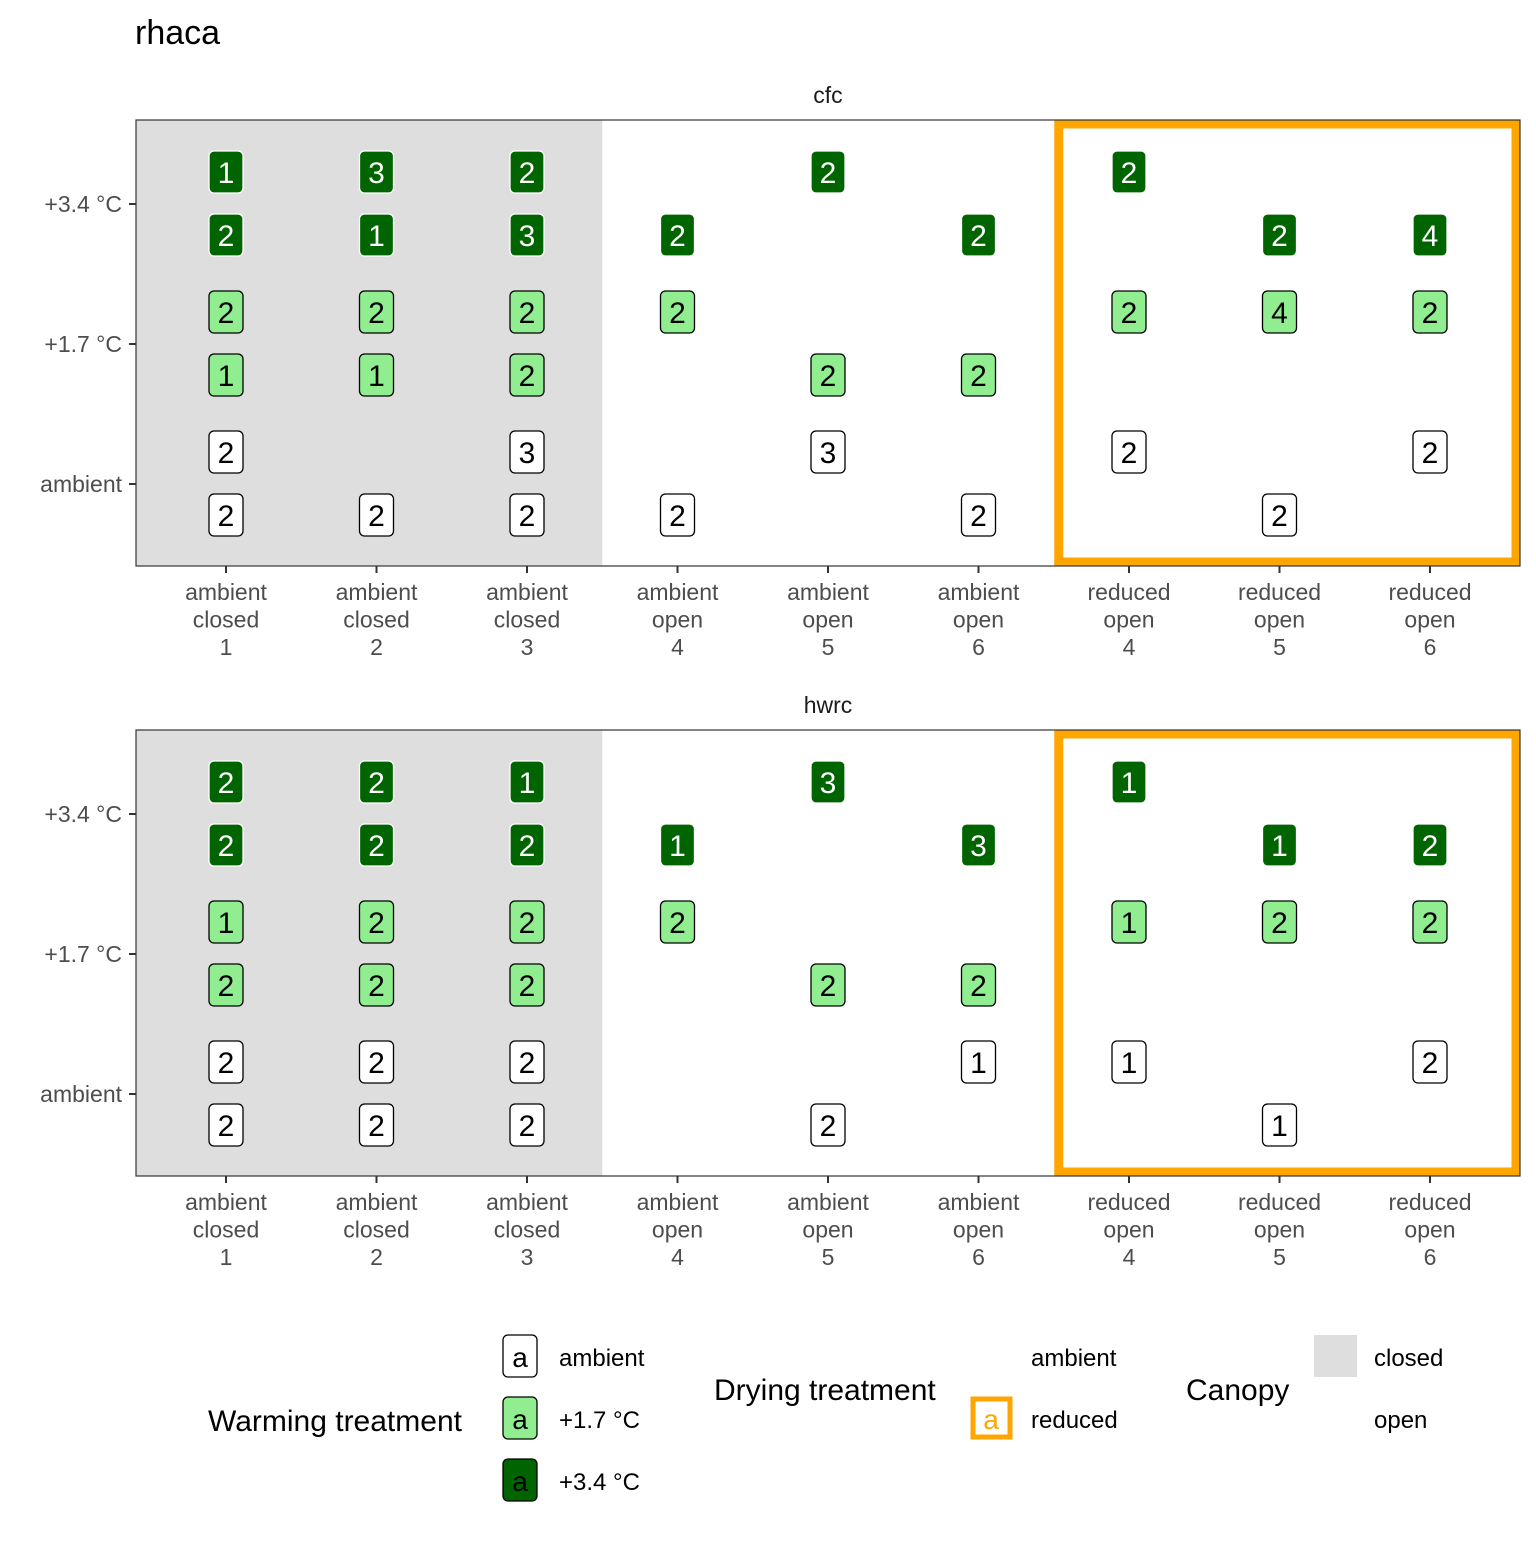 This screenshot has width=1536, height=1541. What do you see at coordinates (1400, 1420) in the screenshot?
I see `legend-item-canopy: open` at bounding box center [1400, 1420].